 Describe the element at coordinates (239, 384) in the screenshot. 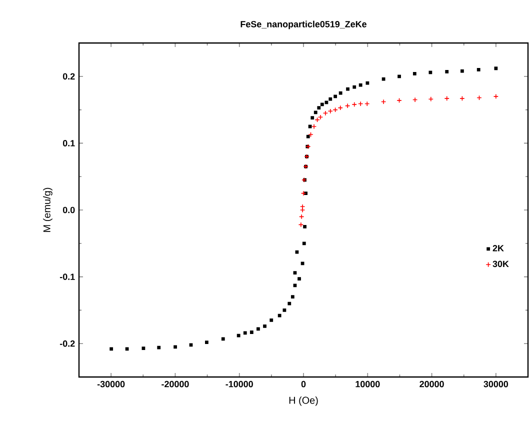

I see `x-tick-label: -10000` at that location.